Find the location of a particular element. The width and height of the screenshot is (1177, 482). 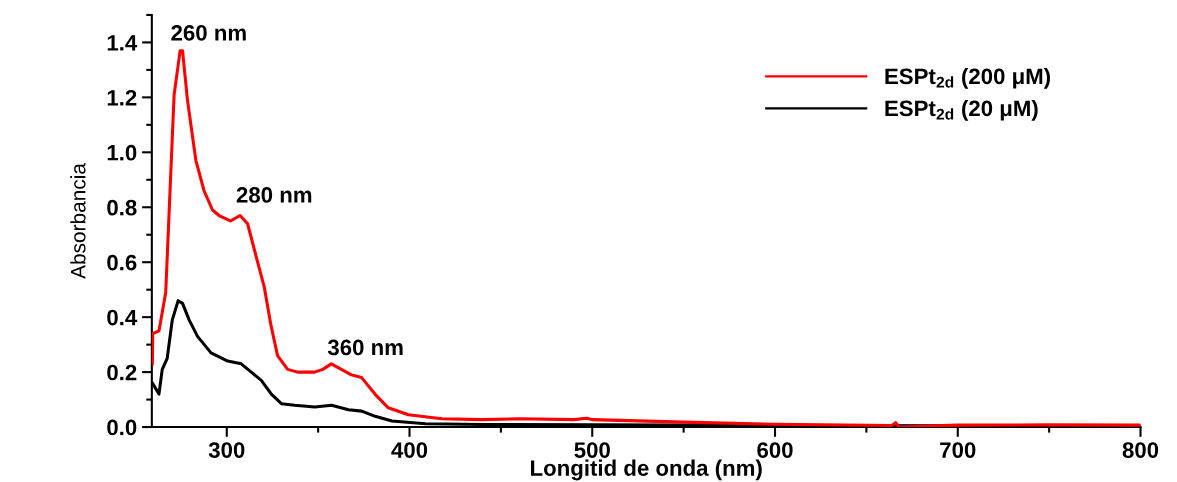

y-tick-label: 0.6 is located at coordinates (122, 262).